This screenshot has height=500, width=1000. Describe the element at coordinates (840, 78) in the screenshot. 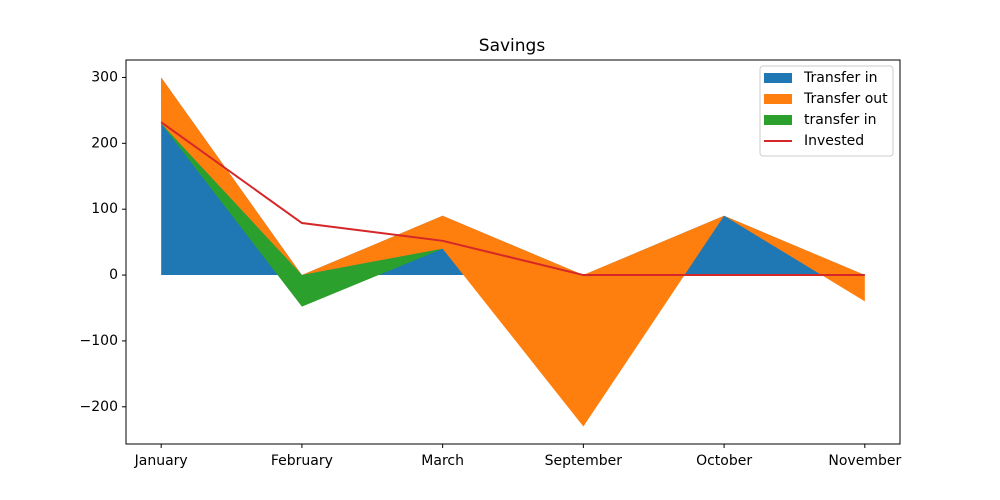

I see `legend-label: Transfer in` at that location.